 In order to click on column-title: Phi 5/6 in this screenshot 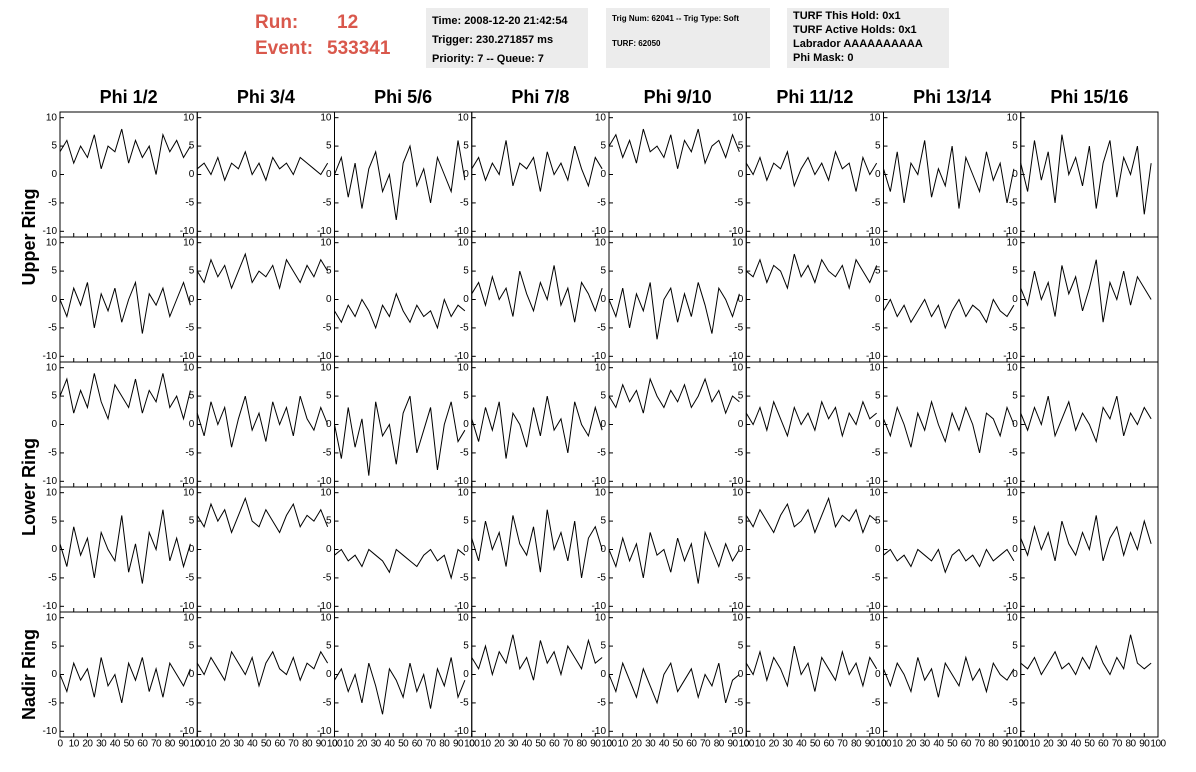, I will do `click(403, 97)`.